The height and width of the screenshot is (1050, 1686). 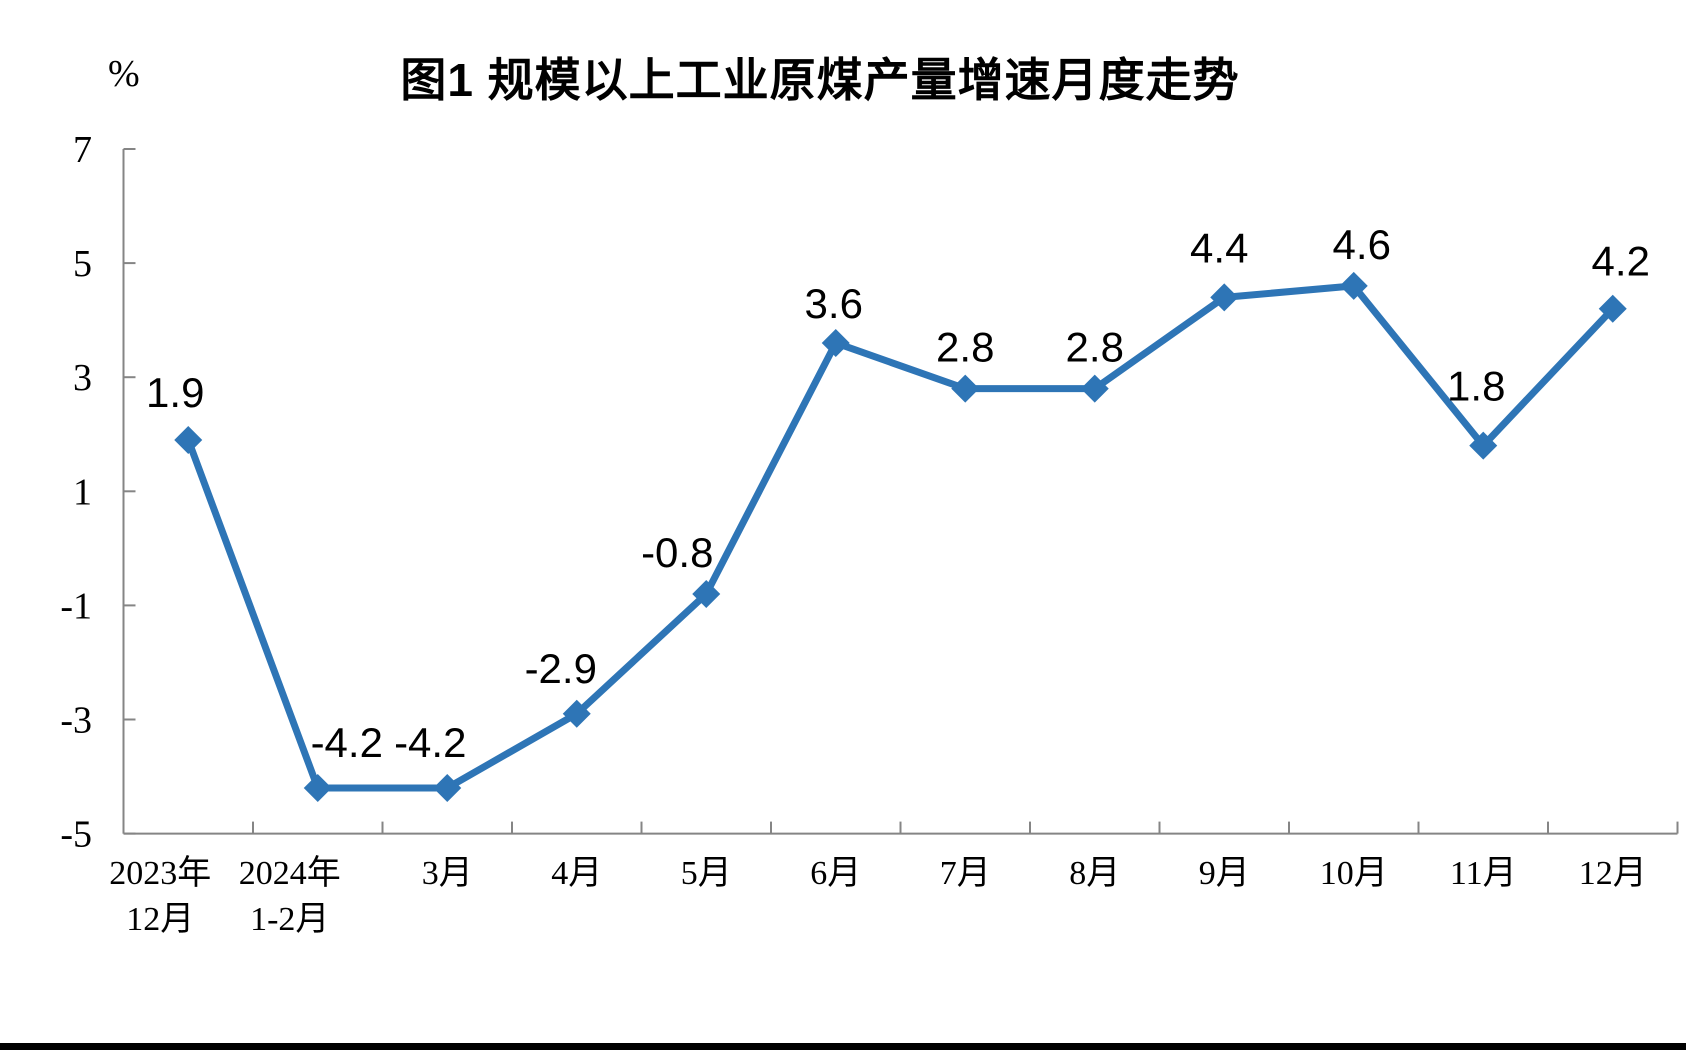 I want to click on y-tick-label: -3, so click(x=76, y=721).